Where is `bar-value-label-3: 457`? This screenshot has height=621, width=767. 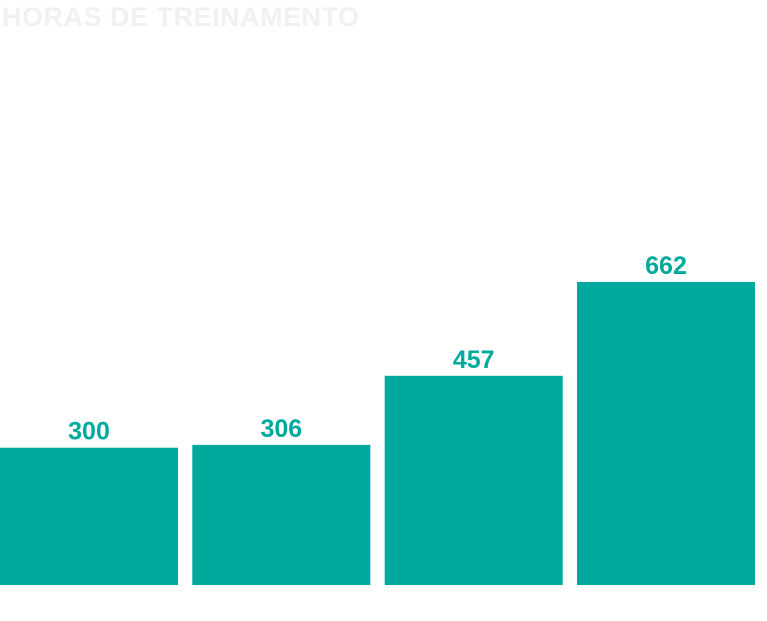 bar-value-label-3: 457 is located at coordinates (474, 360).